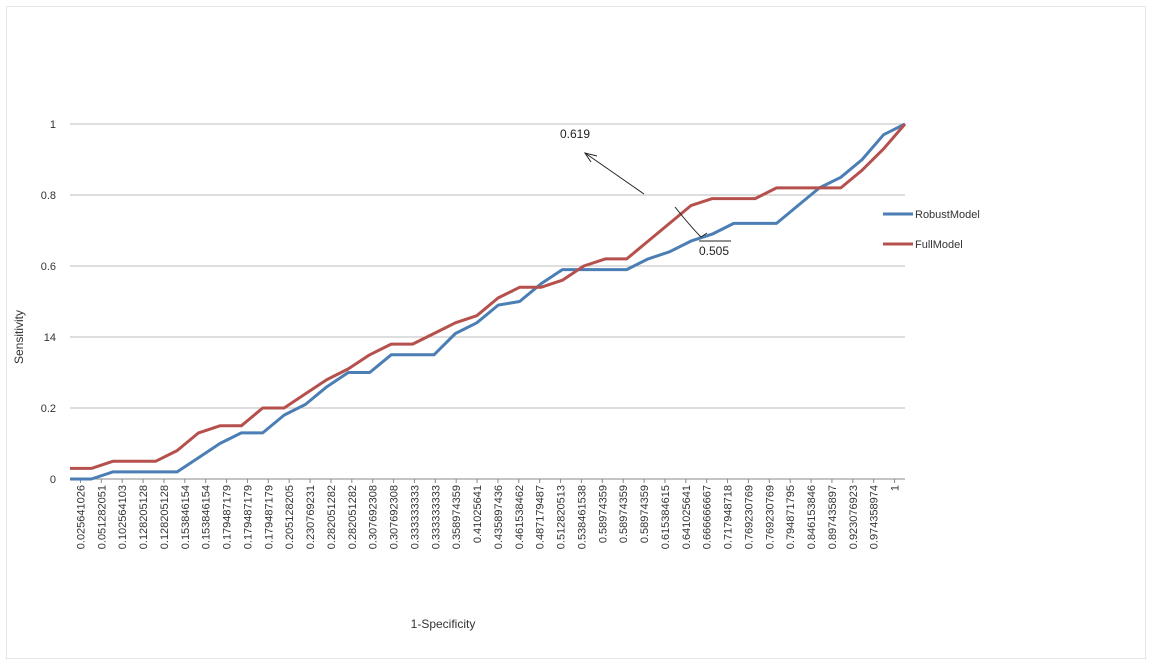 The image size is (1150, 663). I want to click on x-tick-label: 0.538461538, so click(582, 517).